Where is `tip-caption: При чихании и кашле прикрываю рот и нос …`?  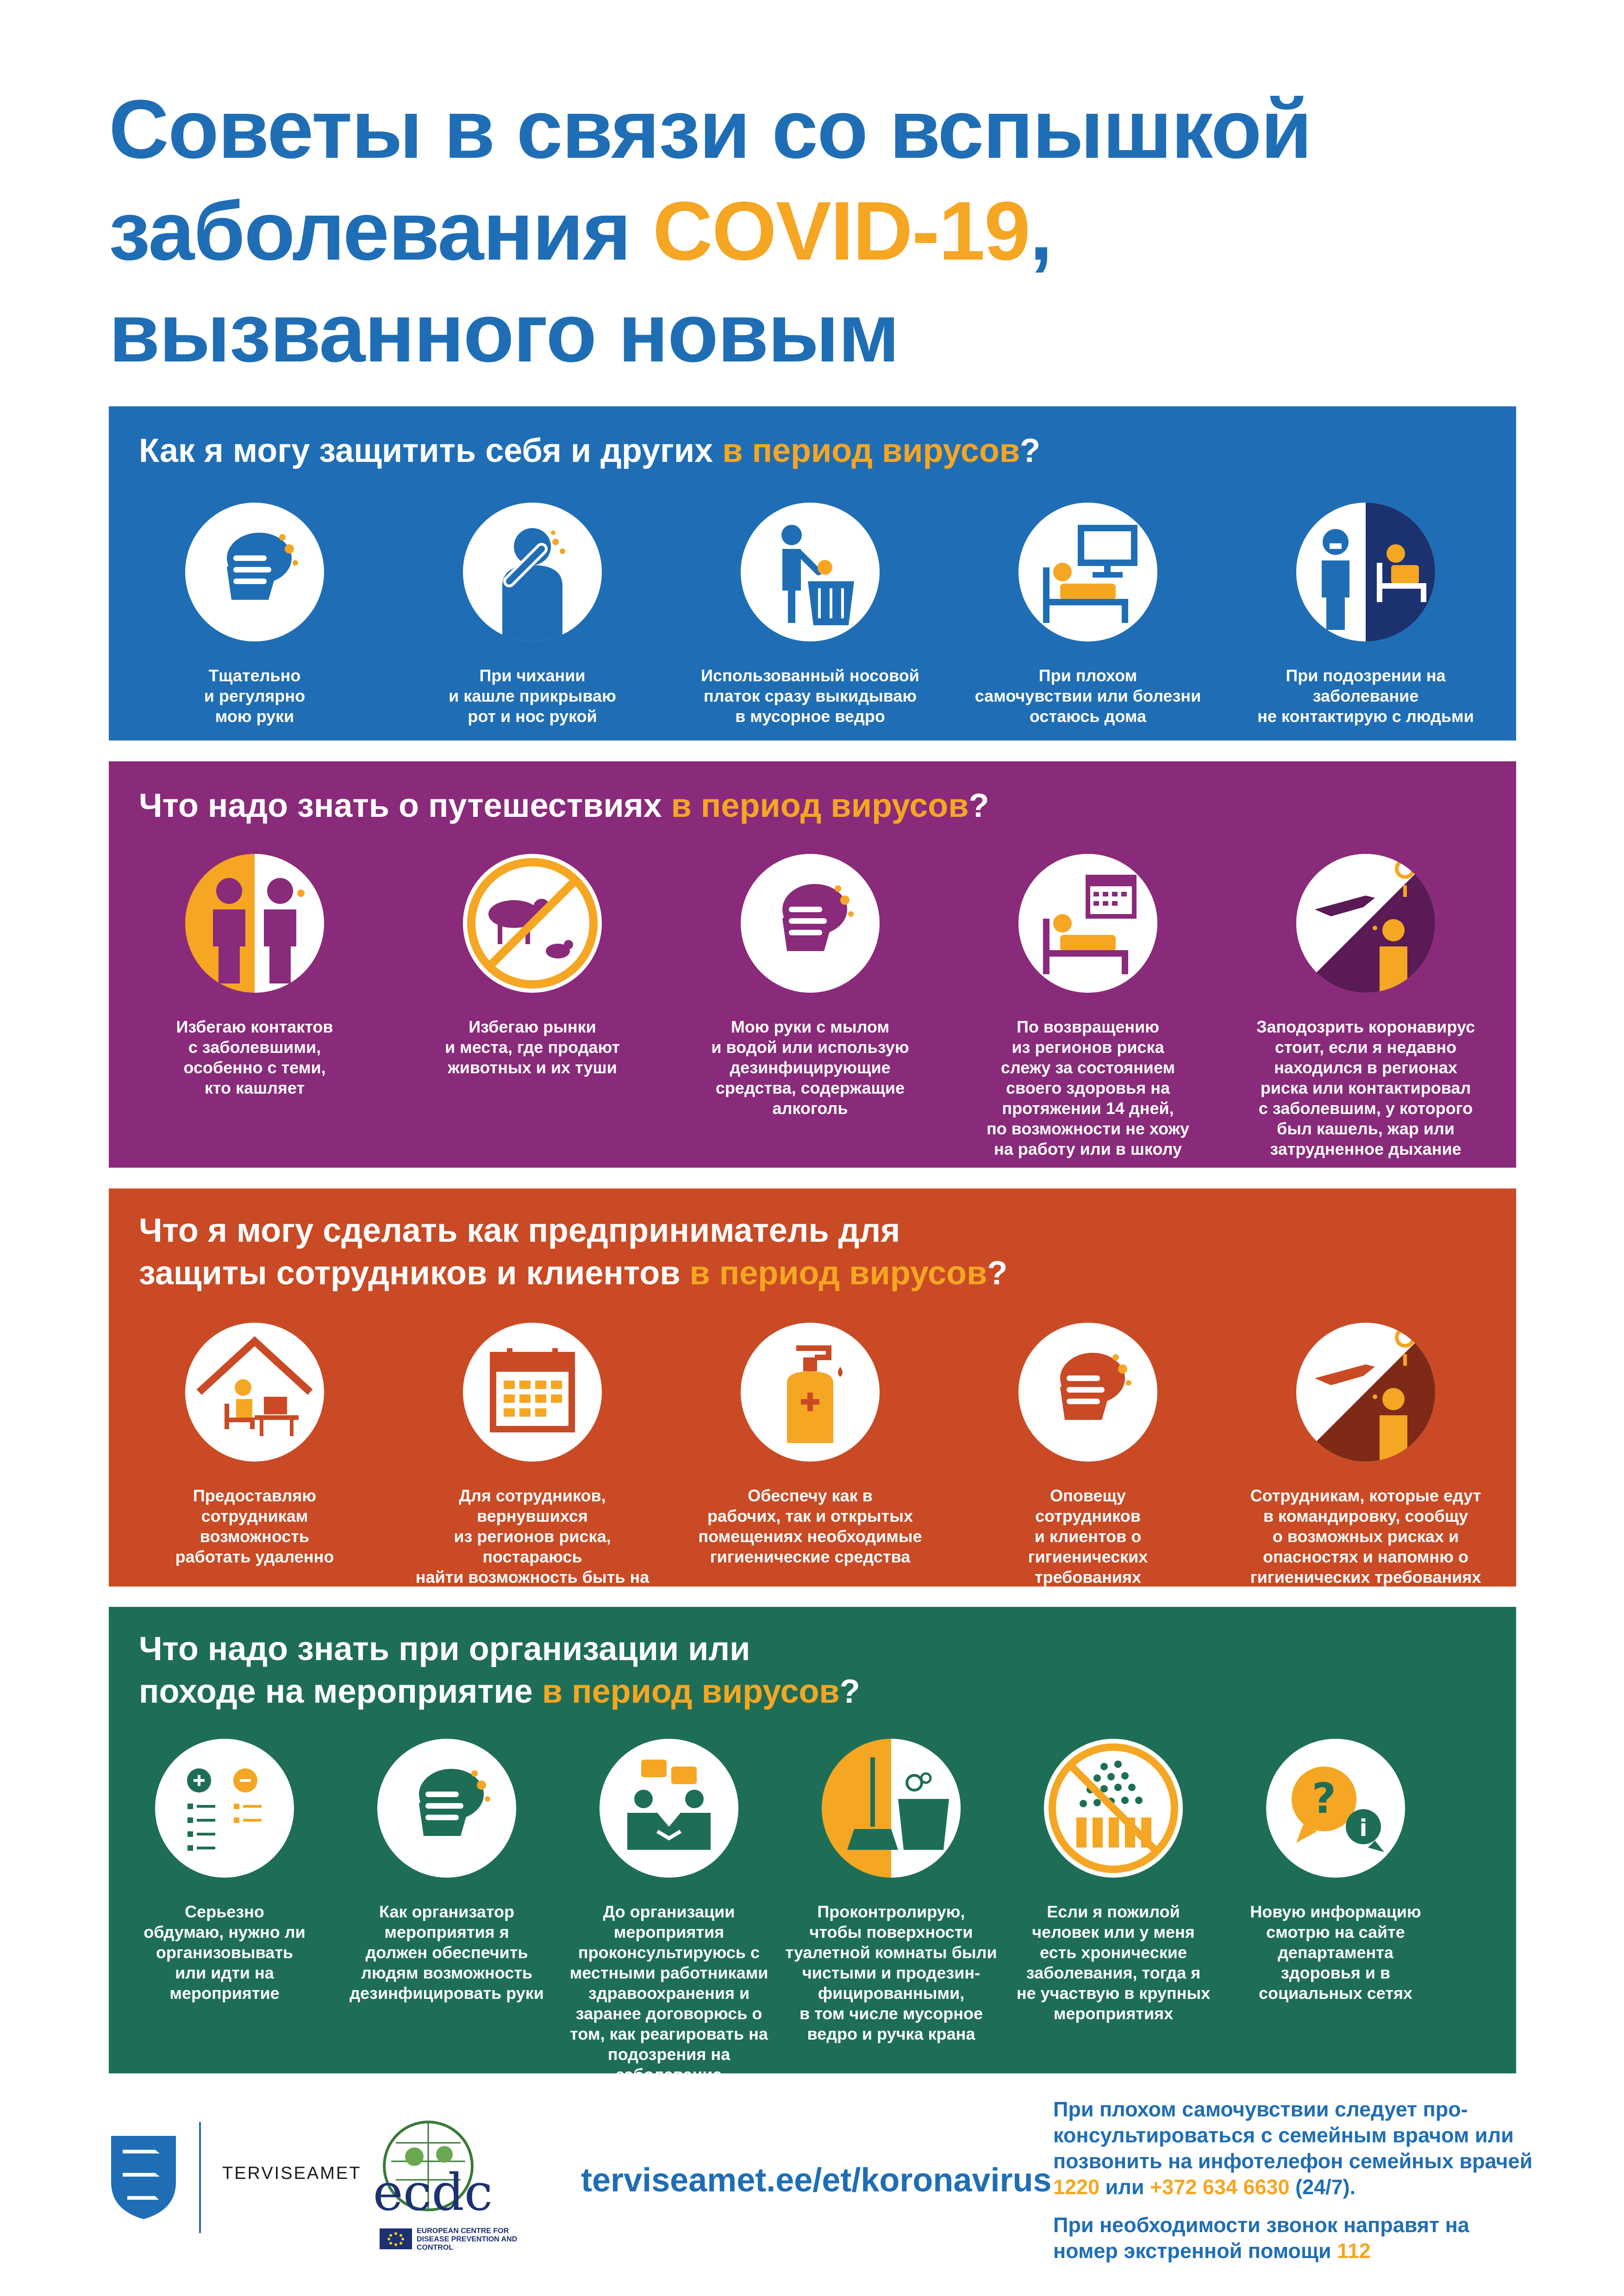
tip-caption: При чихании и кашле прикрываю рот и нос … is located at coordinates (532, 696).